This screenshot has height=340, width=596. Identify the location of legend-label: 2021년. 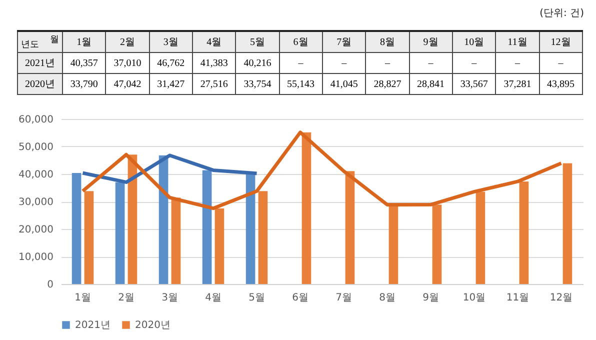
(92, 325).